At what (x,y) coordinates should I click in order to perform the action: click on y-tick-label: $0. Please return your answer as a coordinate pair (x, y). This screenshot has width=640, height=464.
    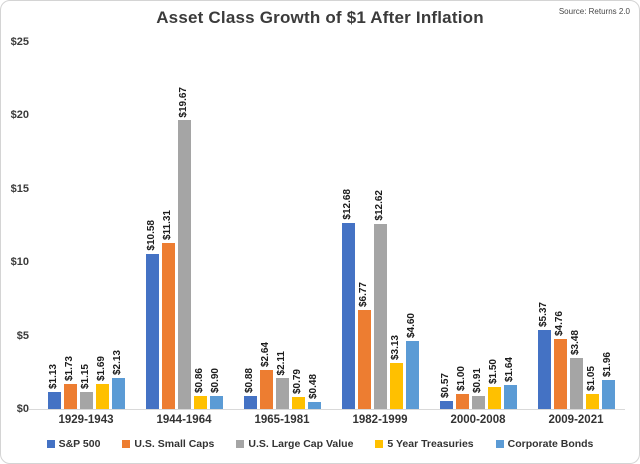
    Looking at the image, I should click on (22, 409).